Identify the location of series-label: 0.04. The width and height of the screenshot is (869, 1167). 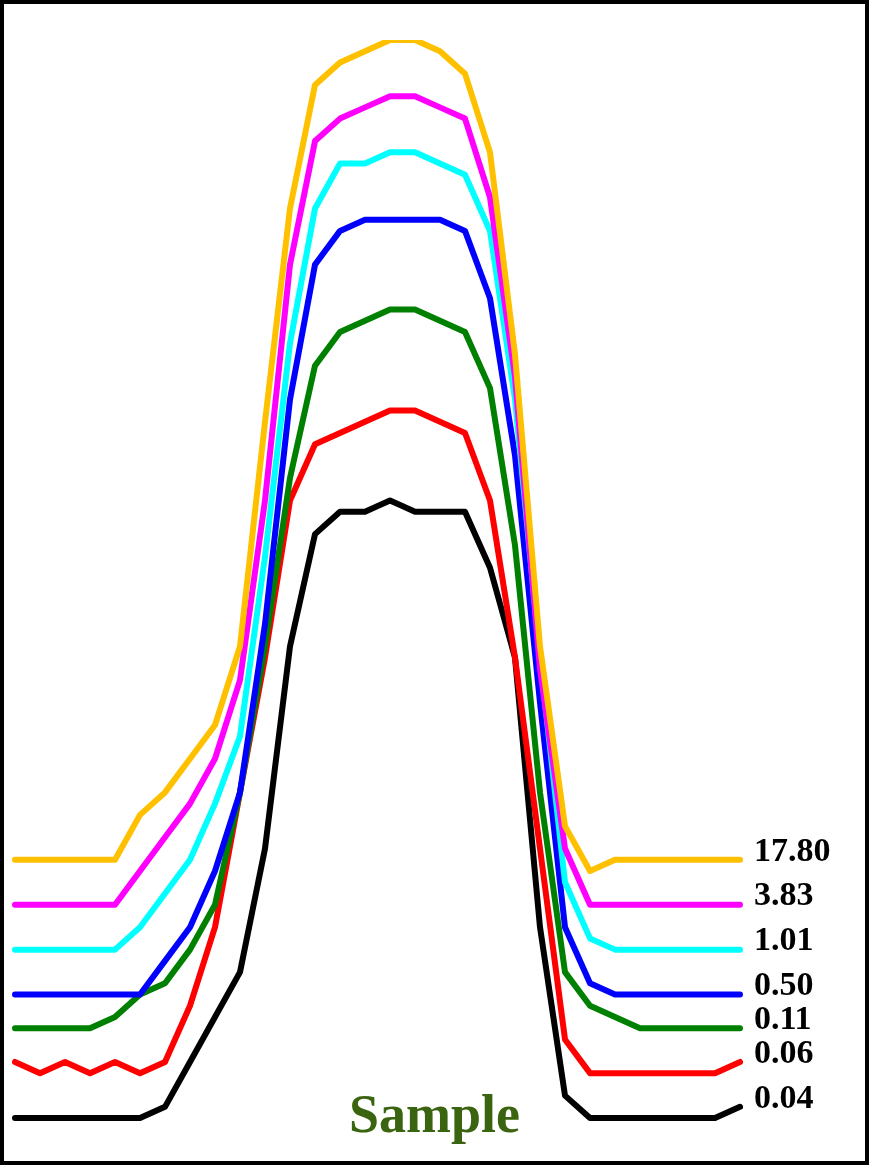
(784, 1096).